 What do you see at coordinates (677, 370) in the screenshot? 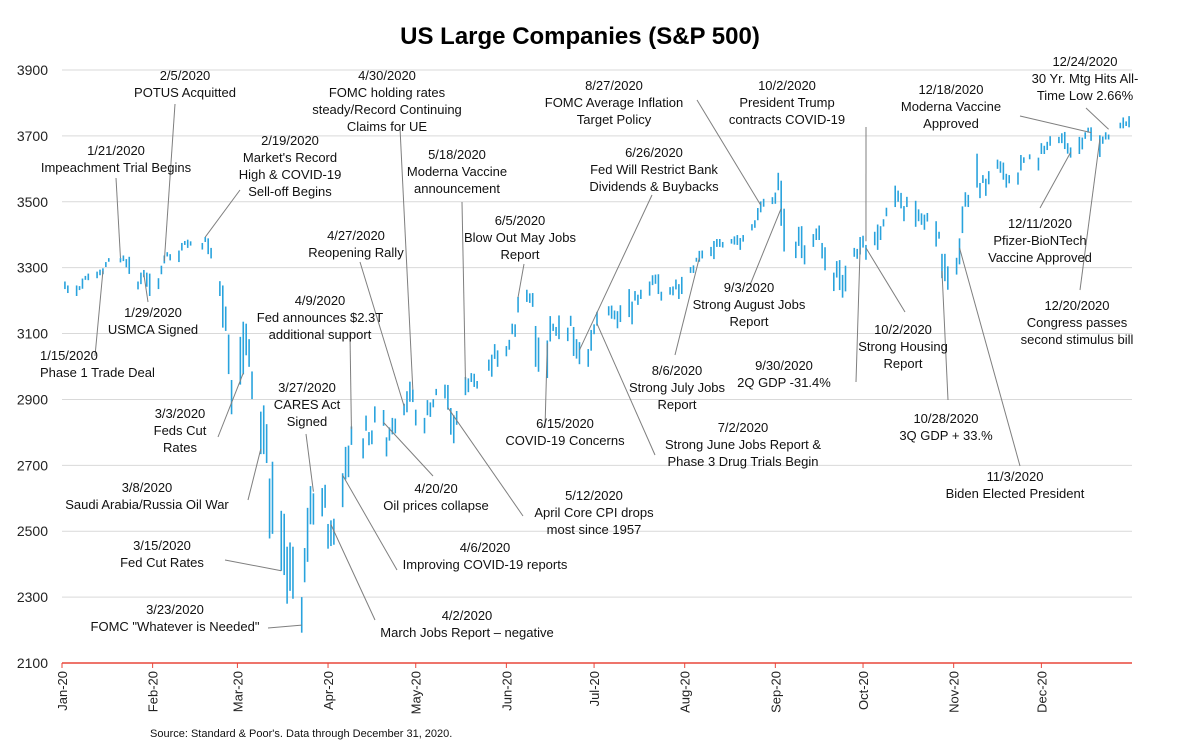
I see `annotation-line: 8/6/2020` at bounding box center [677, 370].